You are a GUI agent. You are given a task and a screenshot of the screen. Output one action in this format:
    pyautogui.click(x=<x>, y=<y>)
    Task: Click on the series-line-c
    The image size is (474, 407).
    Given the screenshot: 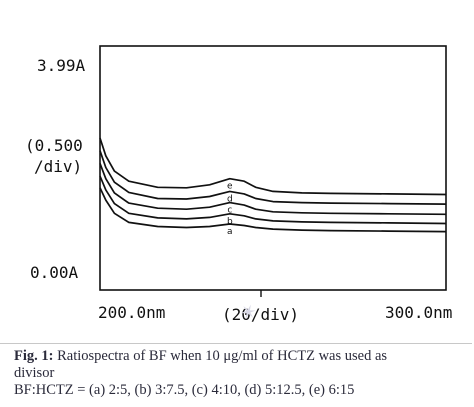 What is the action you would take?
    pyautogui.click(x=273, y=189)
    